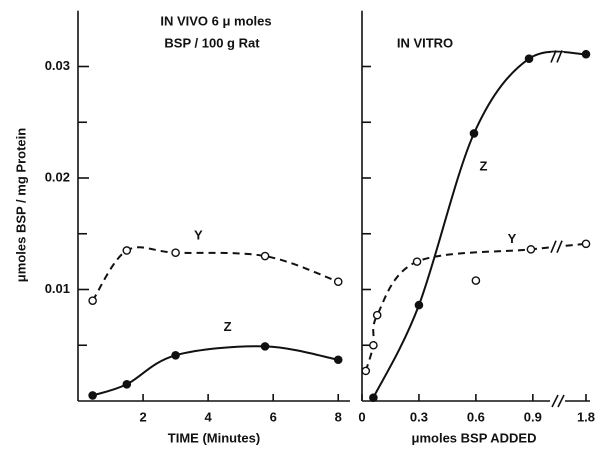  What do you see at coordinates (474, 437) in the screenshot?
I see `x-axis-label: μmoles BSP ADDED` at bounding box center [474, 437].